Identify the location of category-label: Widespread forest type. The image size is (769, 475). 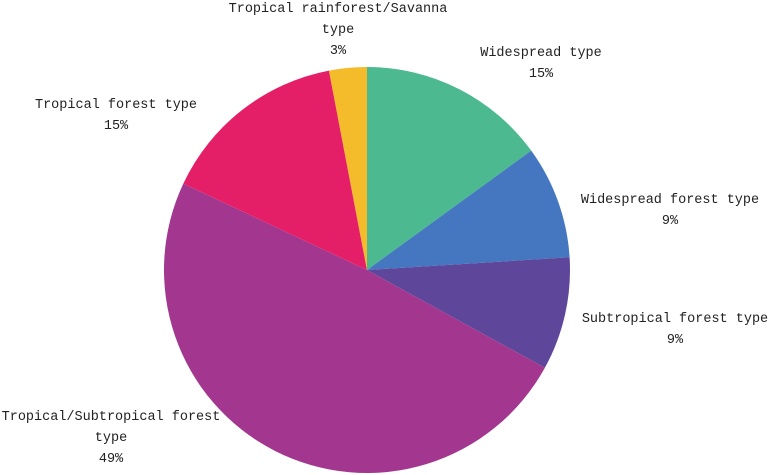
(670, 200).